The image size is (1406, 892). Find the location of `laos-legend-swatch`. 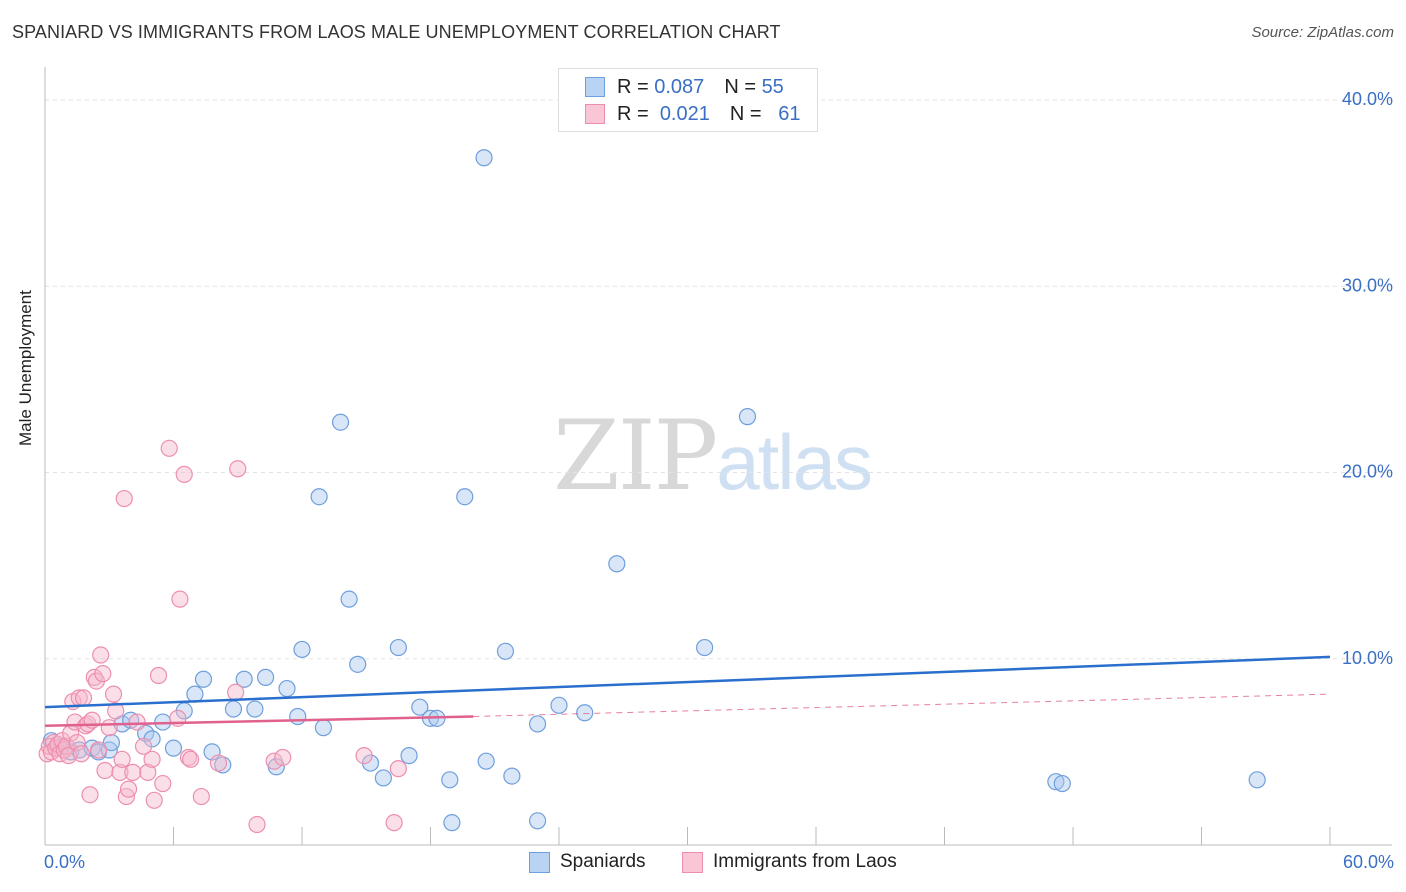

laos-legend-swatch is located at coordinates (692, 862).